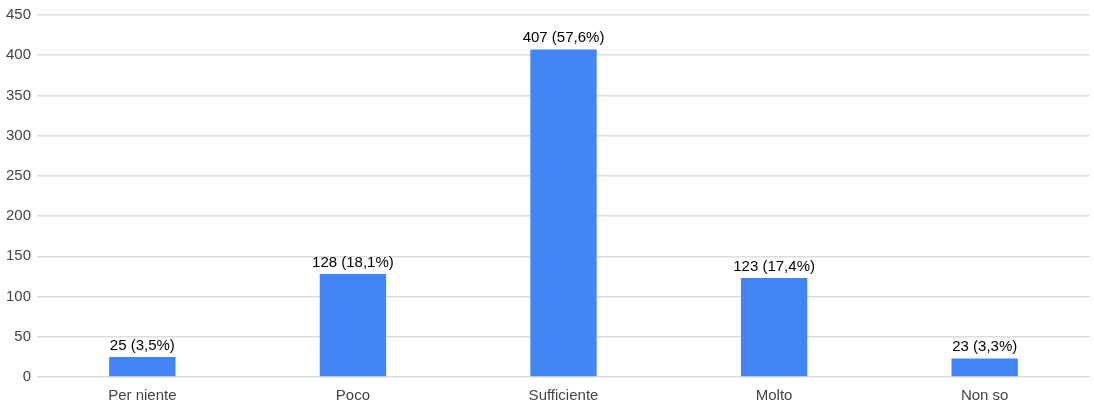 This screenshot has height=407, width=1094. What do you see at coordinates (774, 395) in the screenshot?
I see `x-tick-label: Molto` at bounding box center [774, 395].